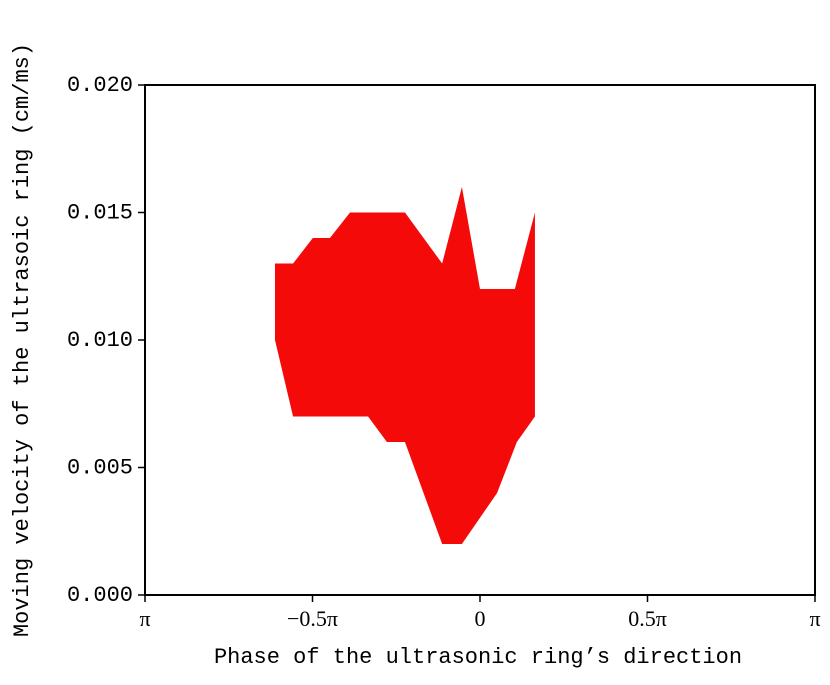  I want to click on x-tick-label: −0.5π, so click(312, 618).